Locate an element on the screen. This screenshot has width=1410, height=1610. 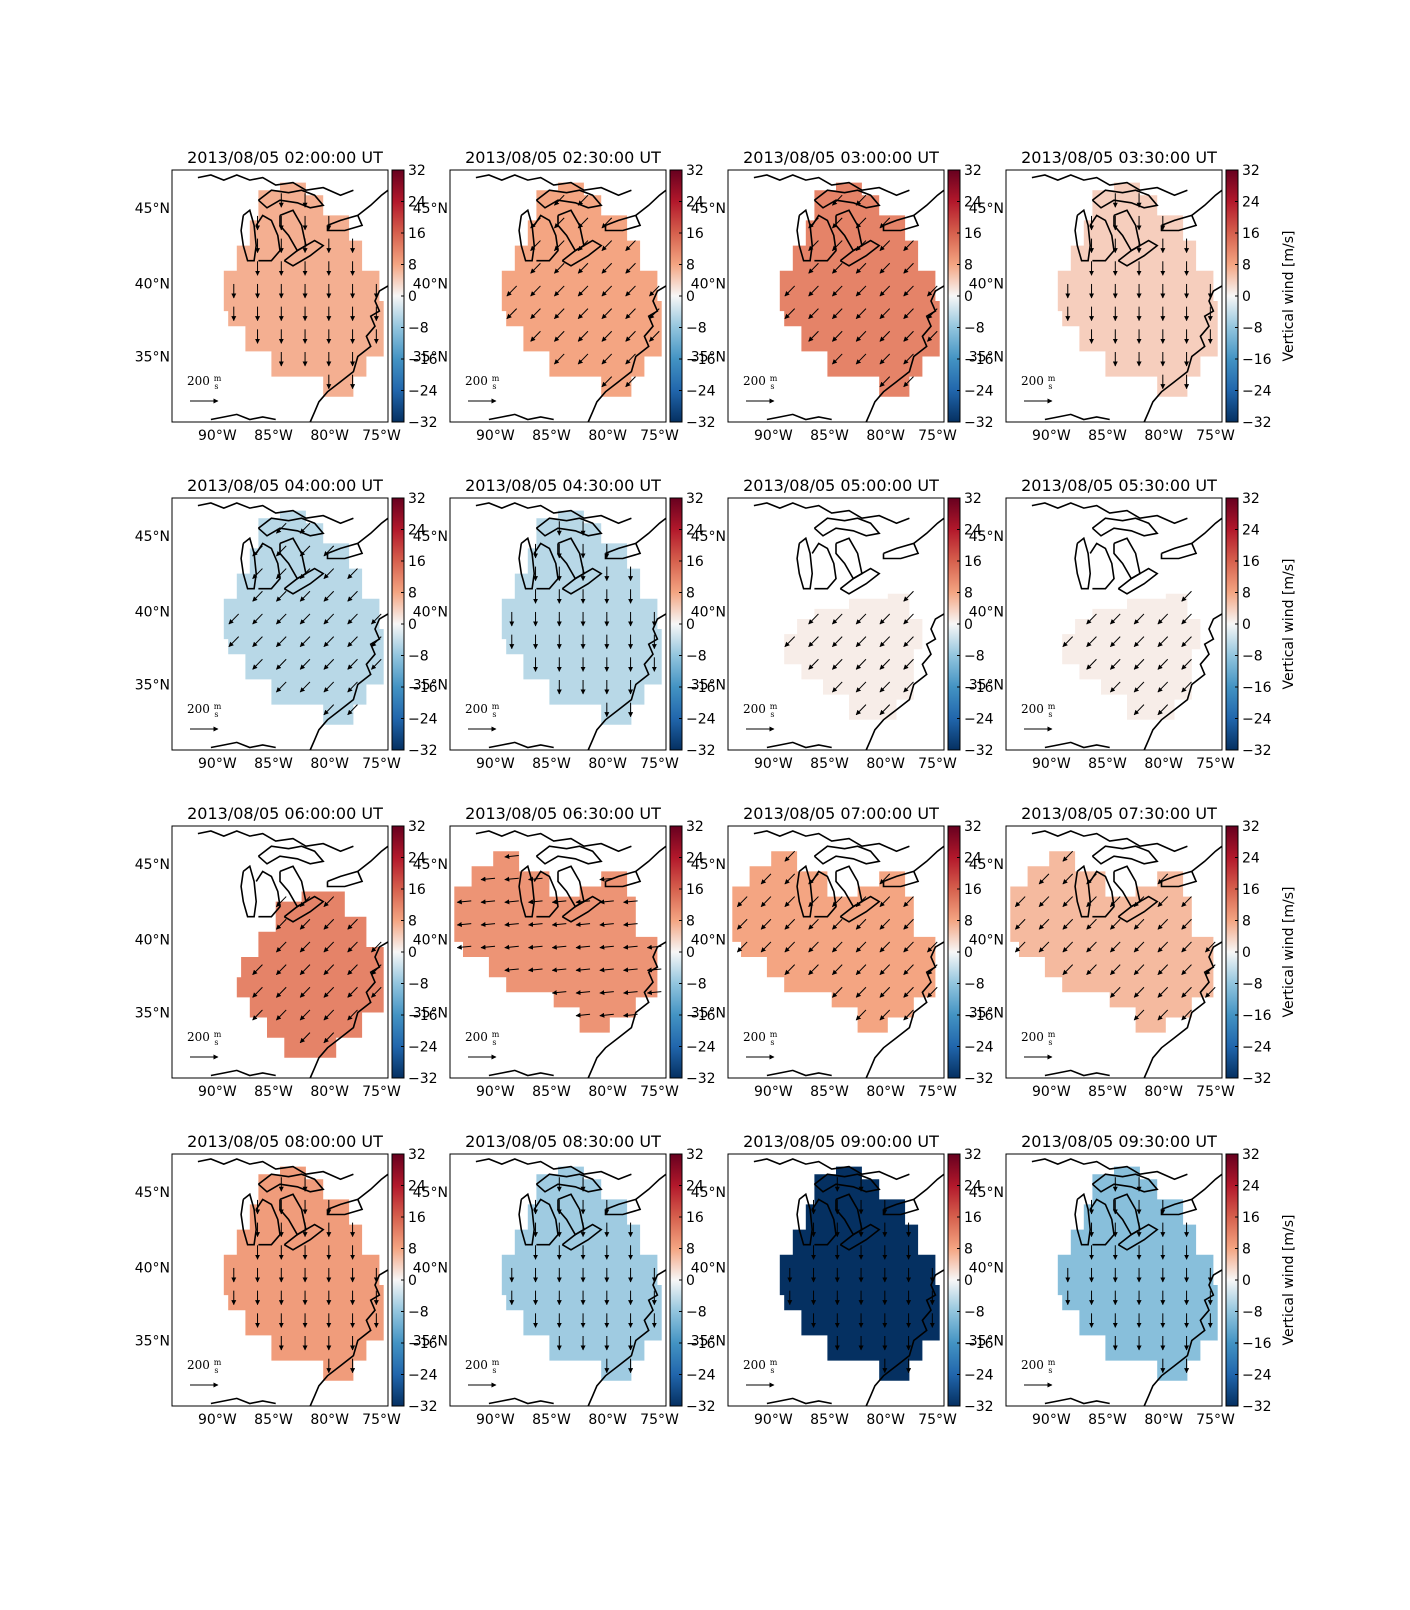
panel-title: 2013/08/05 08:00:00 UT is located at coordinates (285, 1141).